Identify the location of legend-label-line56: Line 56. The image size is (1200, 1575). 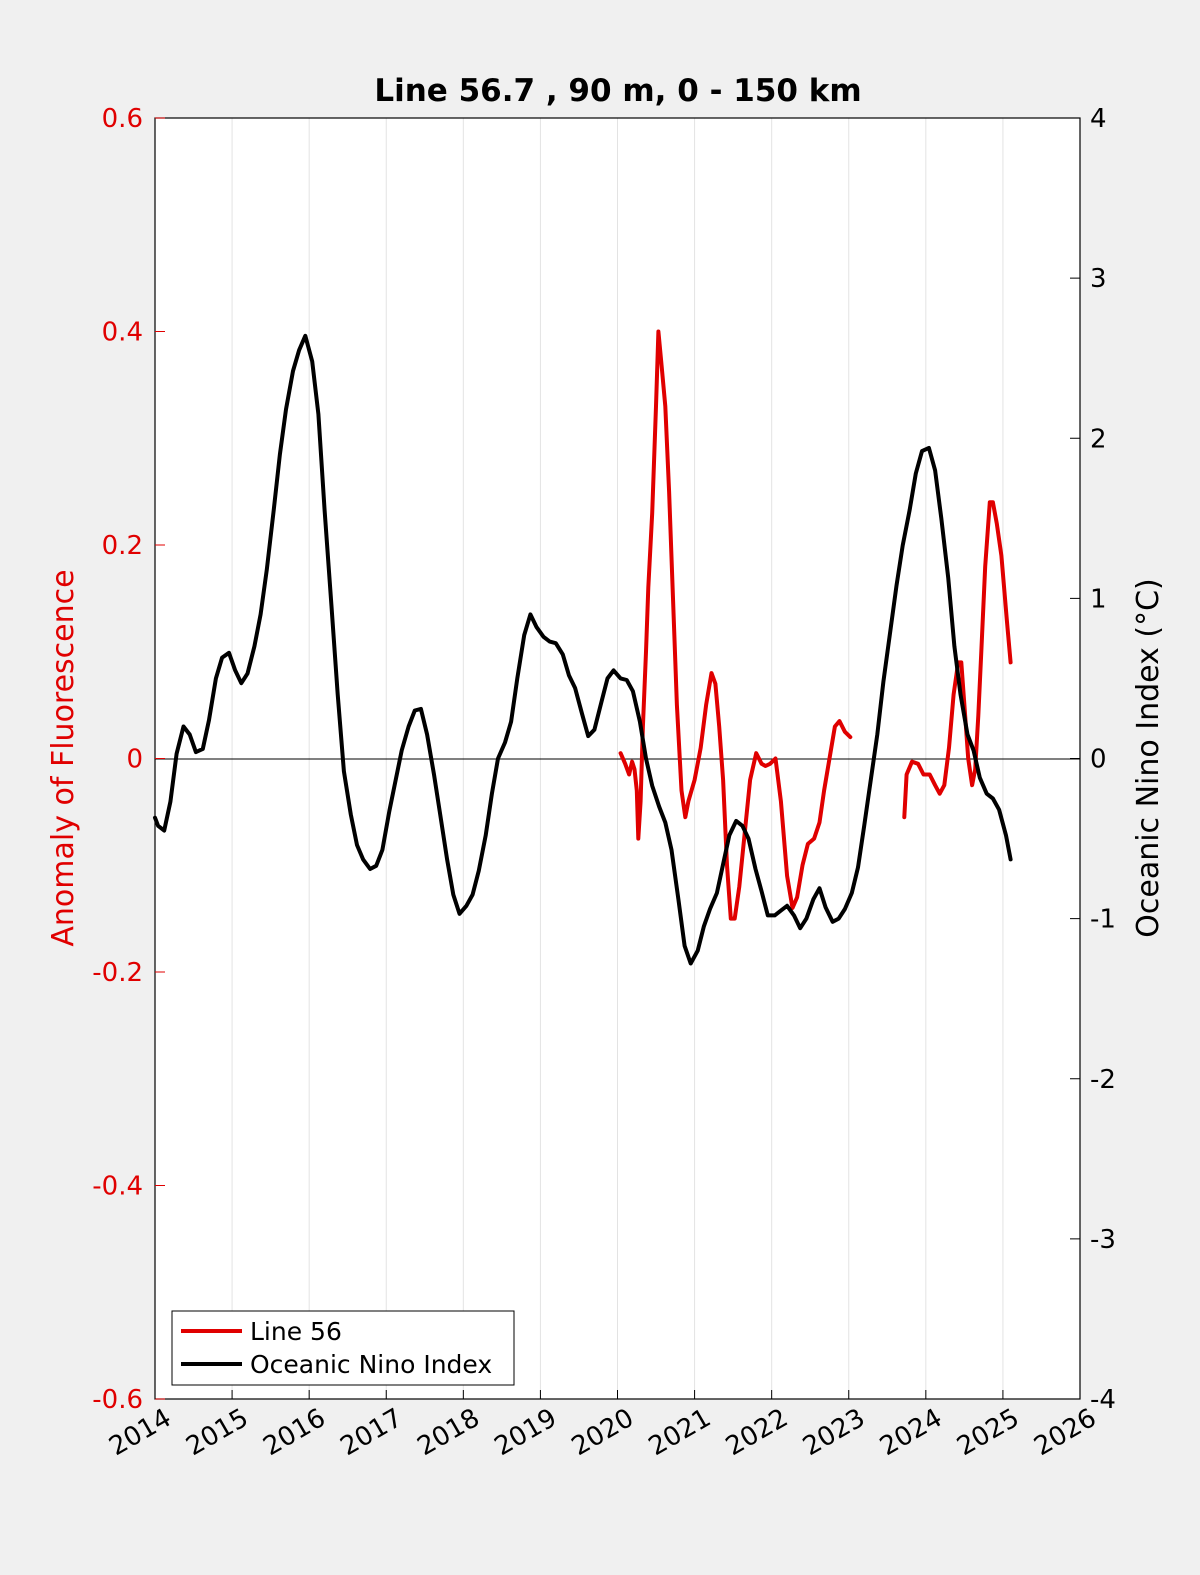
(296, 1331).